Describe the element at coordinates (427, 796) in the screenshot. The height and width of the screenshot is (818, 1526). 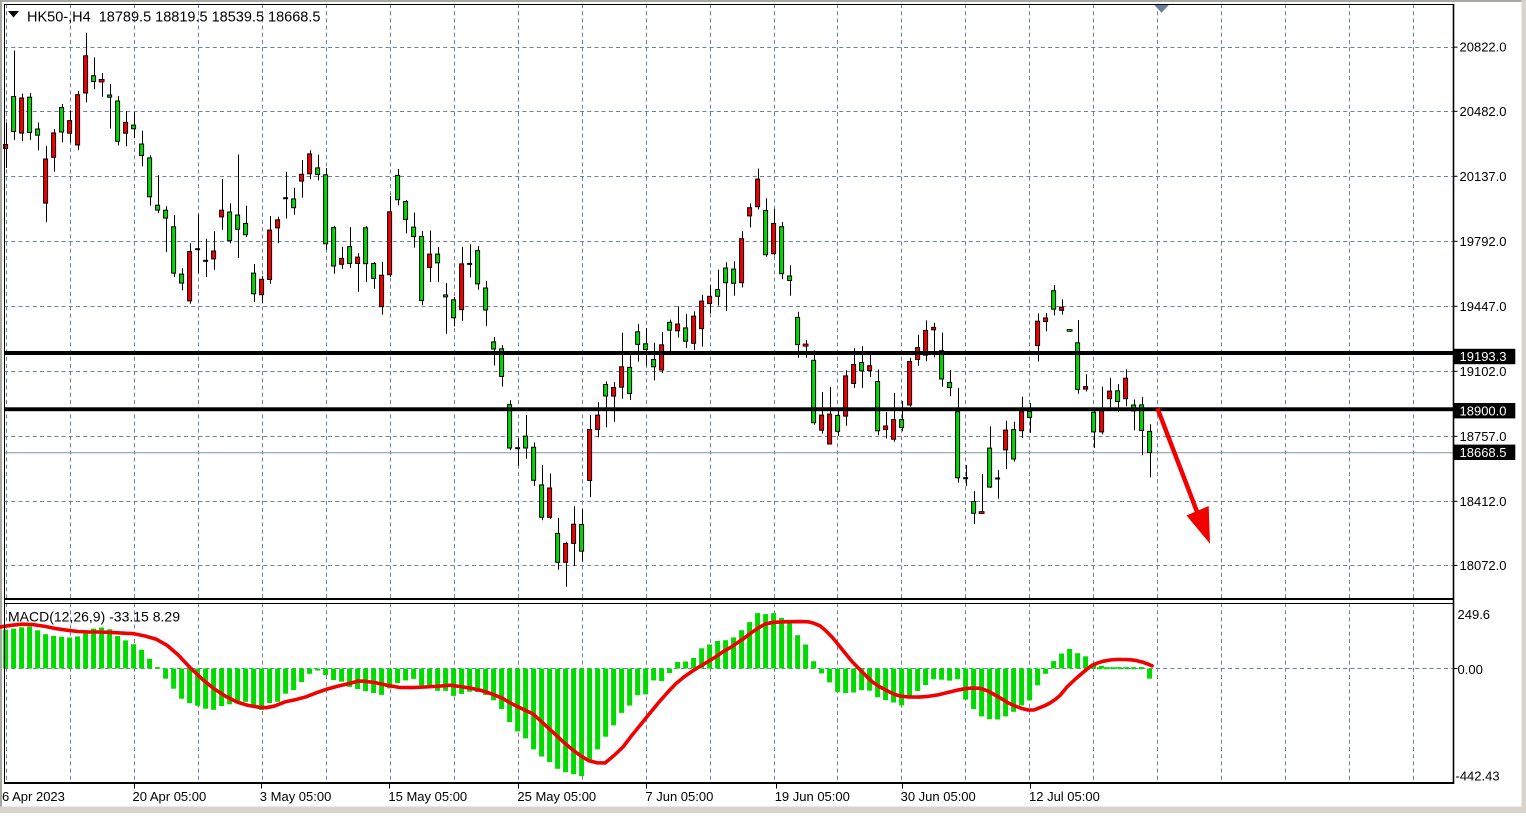
I see `svg-text: 15 May 05:00` at that location.